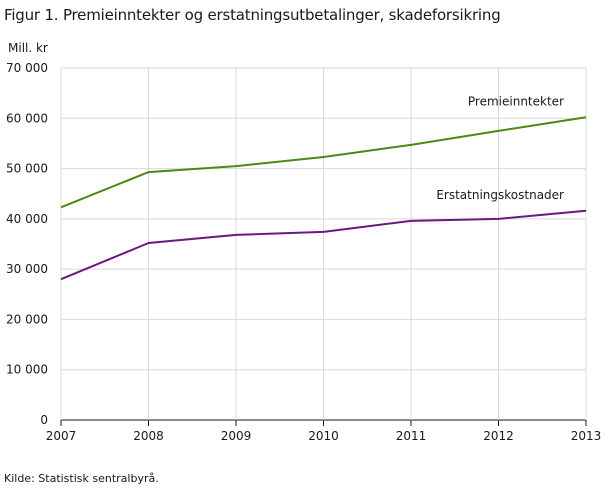 The image size is (609, 489). What do you see at coordinates (27, 68) in the screenshot?
I see `y-tick-label: 70 000` at bounding box center [27, 68].